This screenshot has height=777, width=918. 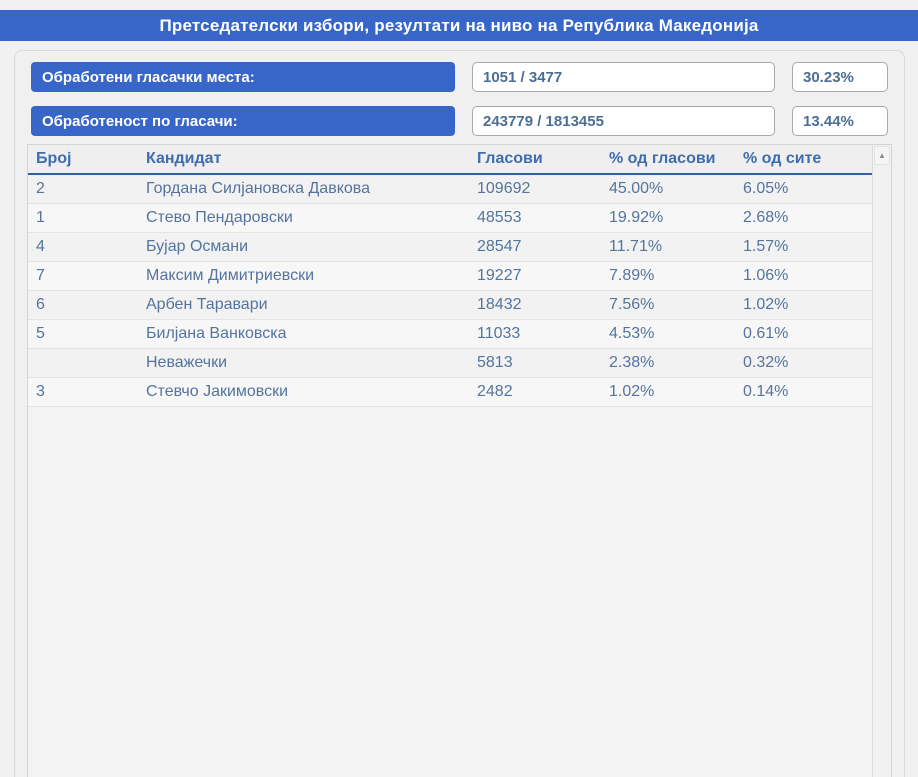 I want to click on column-header-pct-all: % од сите, so click(x=803, y=160).